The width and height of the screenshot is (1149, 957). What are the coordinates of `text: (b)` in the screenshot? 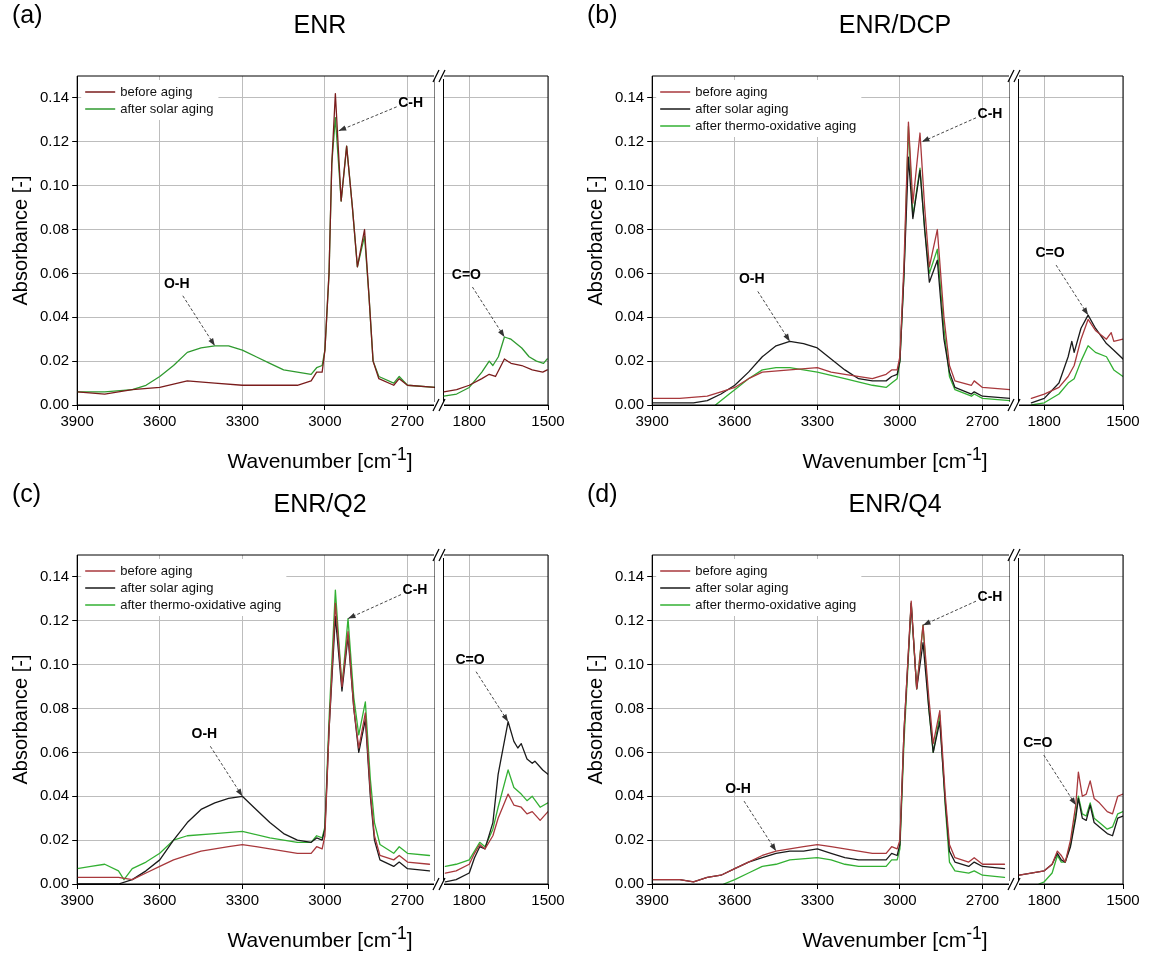 It's located at (602, 14).